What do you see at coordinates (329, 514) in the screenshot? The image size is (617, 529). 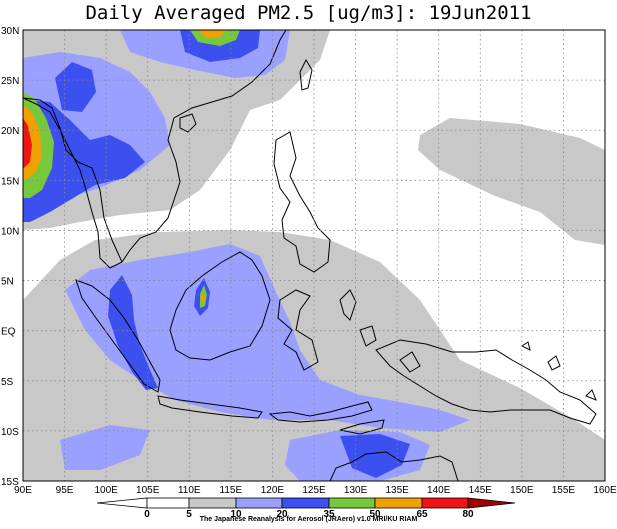 I see `colorbar-tick-label: 35` at bounding box center [329, 514].